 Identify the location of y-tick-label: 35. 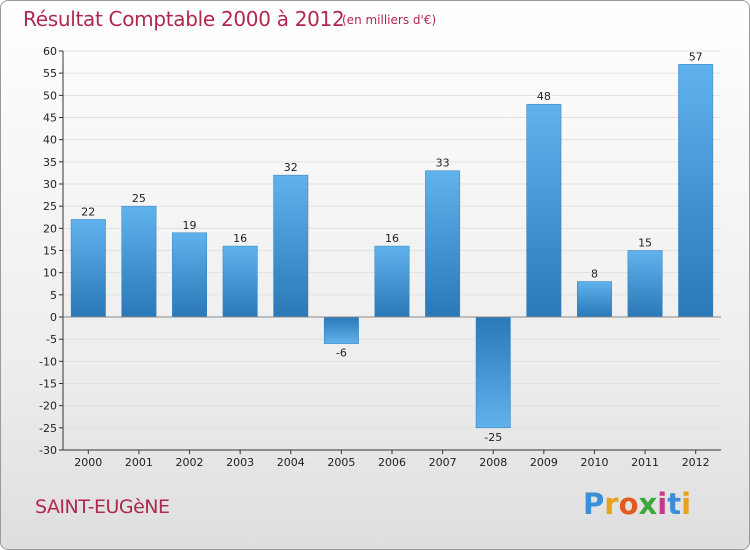
(50, 162).